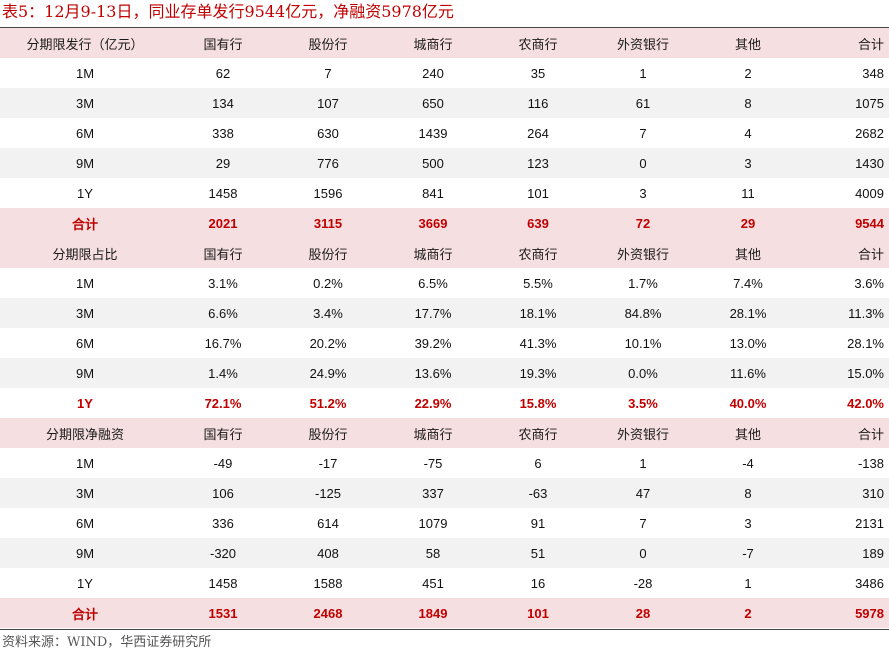  Describe the element at coordinates (844, 163) in the screenshot. I see `table-cell: 1430` at that location.